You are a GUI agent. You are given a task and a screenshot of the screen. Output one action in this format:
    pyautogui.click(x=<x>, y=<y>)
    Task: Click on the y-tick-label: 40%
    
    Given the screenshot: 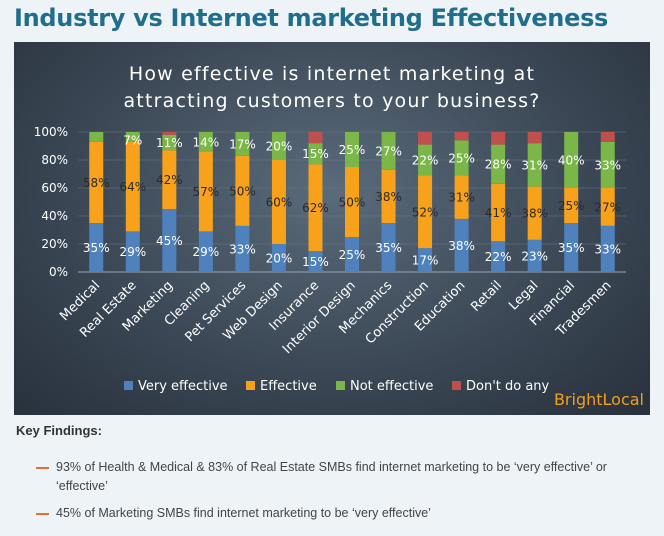 What is the action you would take?
    pyautogui.click(x=54, y=216)
    